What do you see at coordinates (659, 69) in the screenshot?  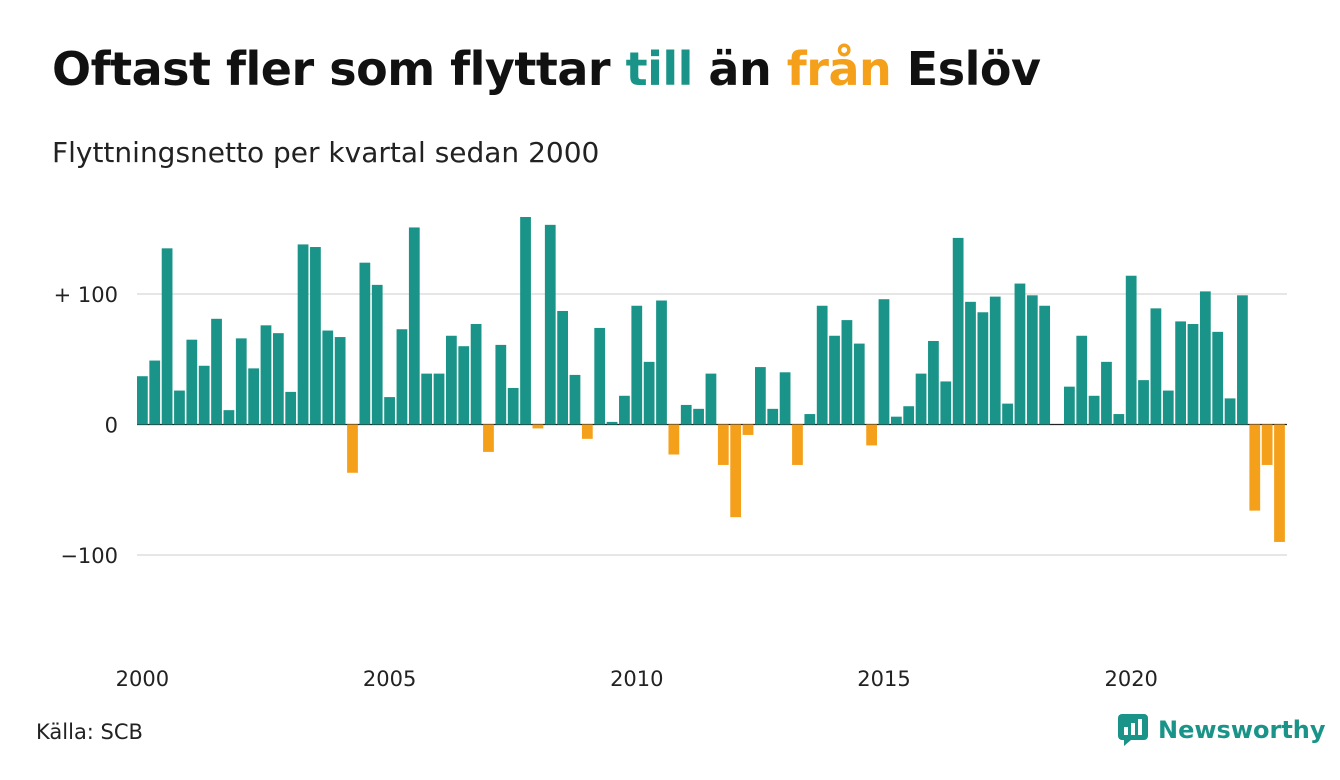 I see `title-till: till` at bounding box center [659, 69].